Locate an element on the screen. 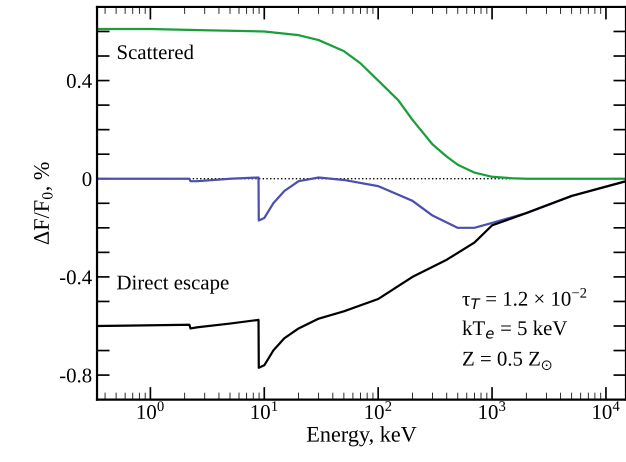  x-tick-label: 10$^{1}$ is located at coordinates (265, 410).